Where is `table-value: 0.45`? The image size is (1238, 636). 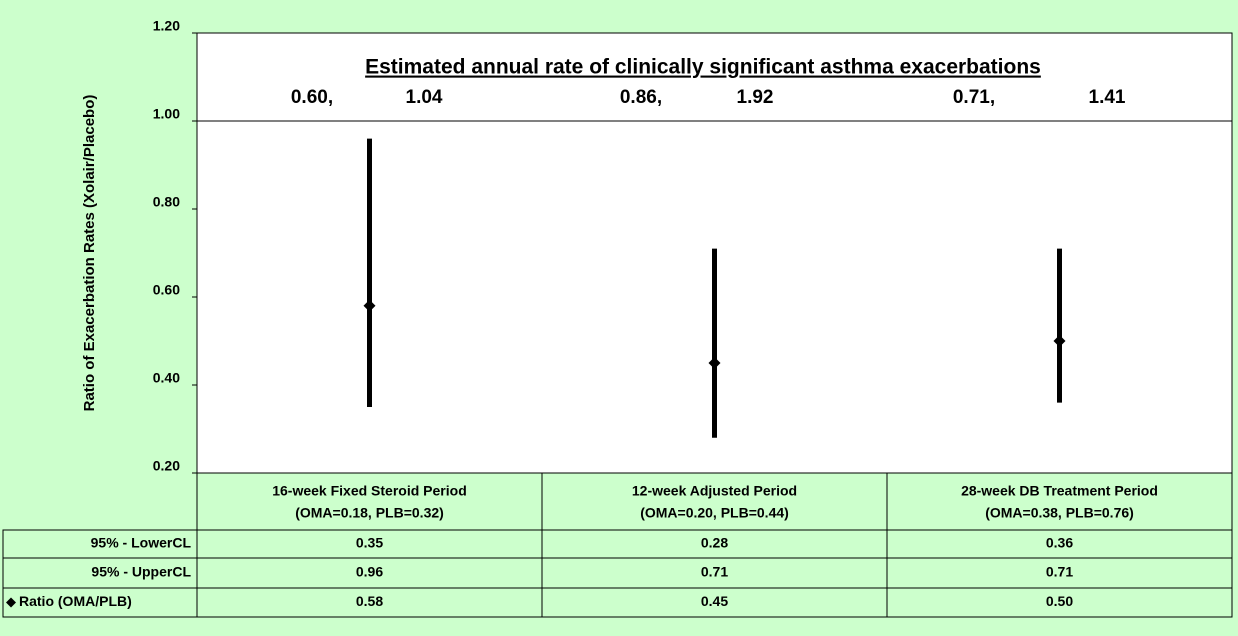
table-value: 0.45 is located at coordinates (714, 601).